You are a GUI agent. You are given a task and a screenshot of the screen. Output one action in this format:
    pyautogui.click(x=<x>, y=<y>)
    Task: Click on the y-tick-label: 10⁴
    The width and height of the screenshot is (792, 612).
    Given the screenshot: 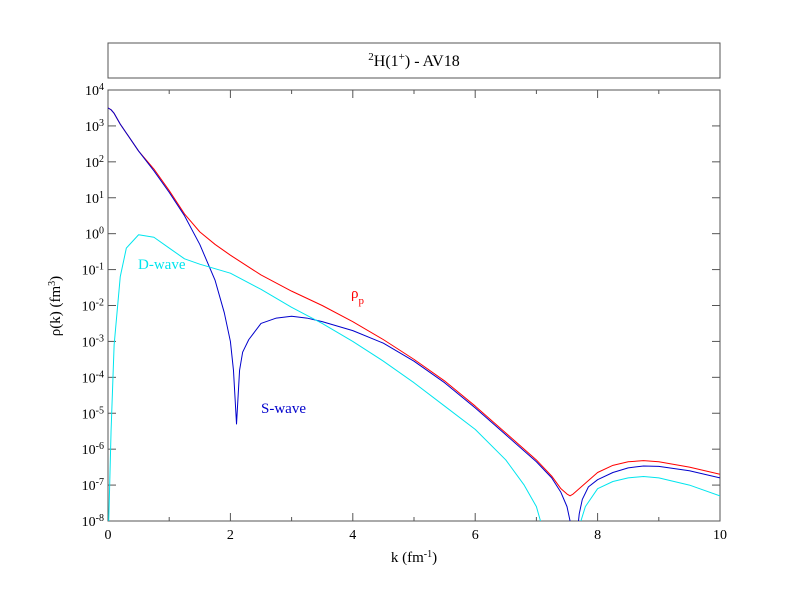 What is the action you would take?
    pyautogui.click(x=94, y=91)
    